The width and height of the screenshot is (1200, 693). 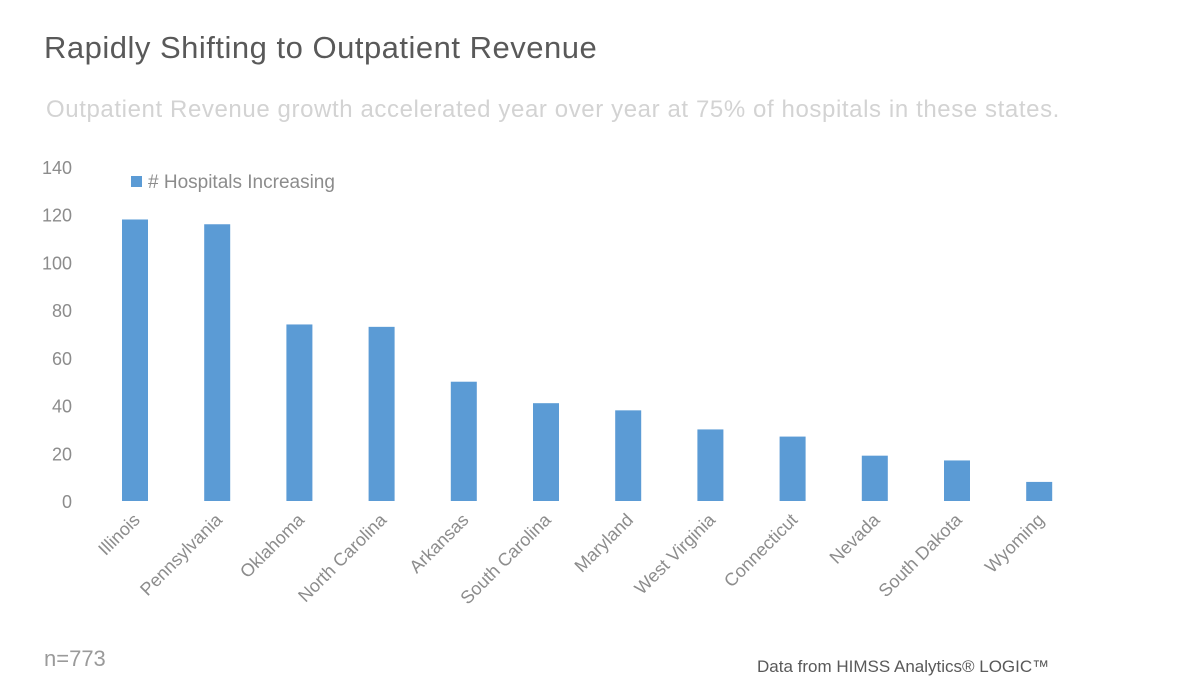 I want to click on bar-illinois, so click(x=135, y=360).